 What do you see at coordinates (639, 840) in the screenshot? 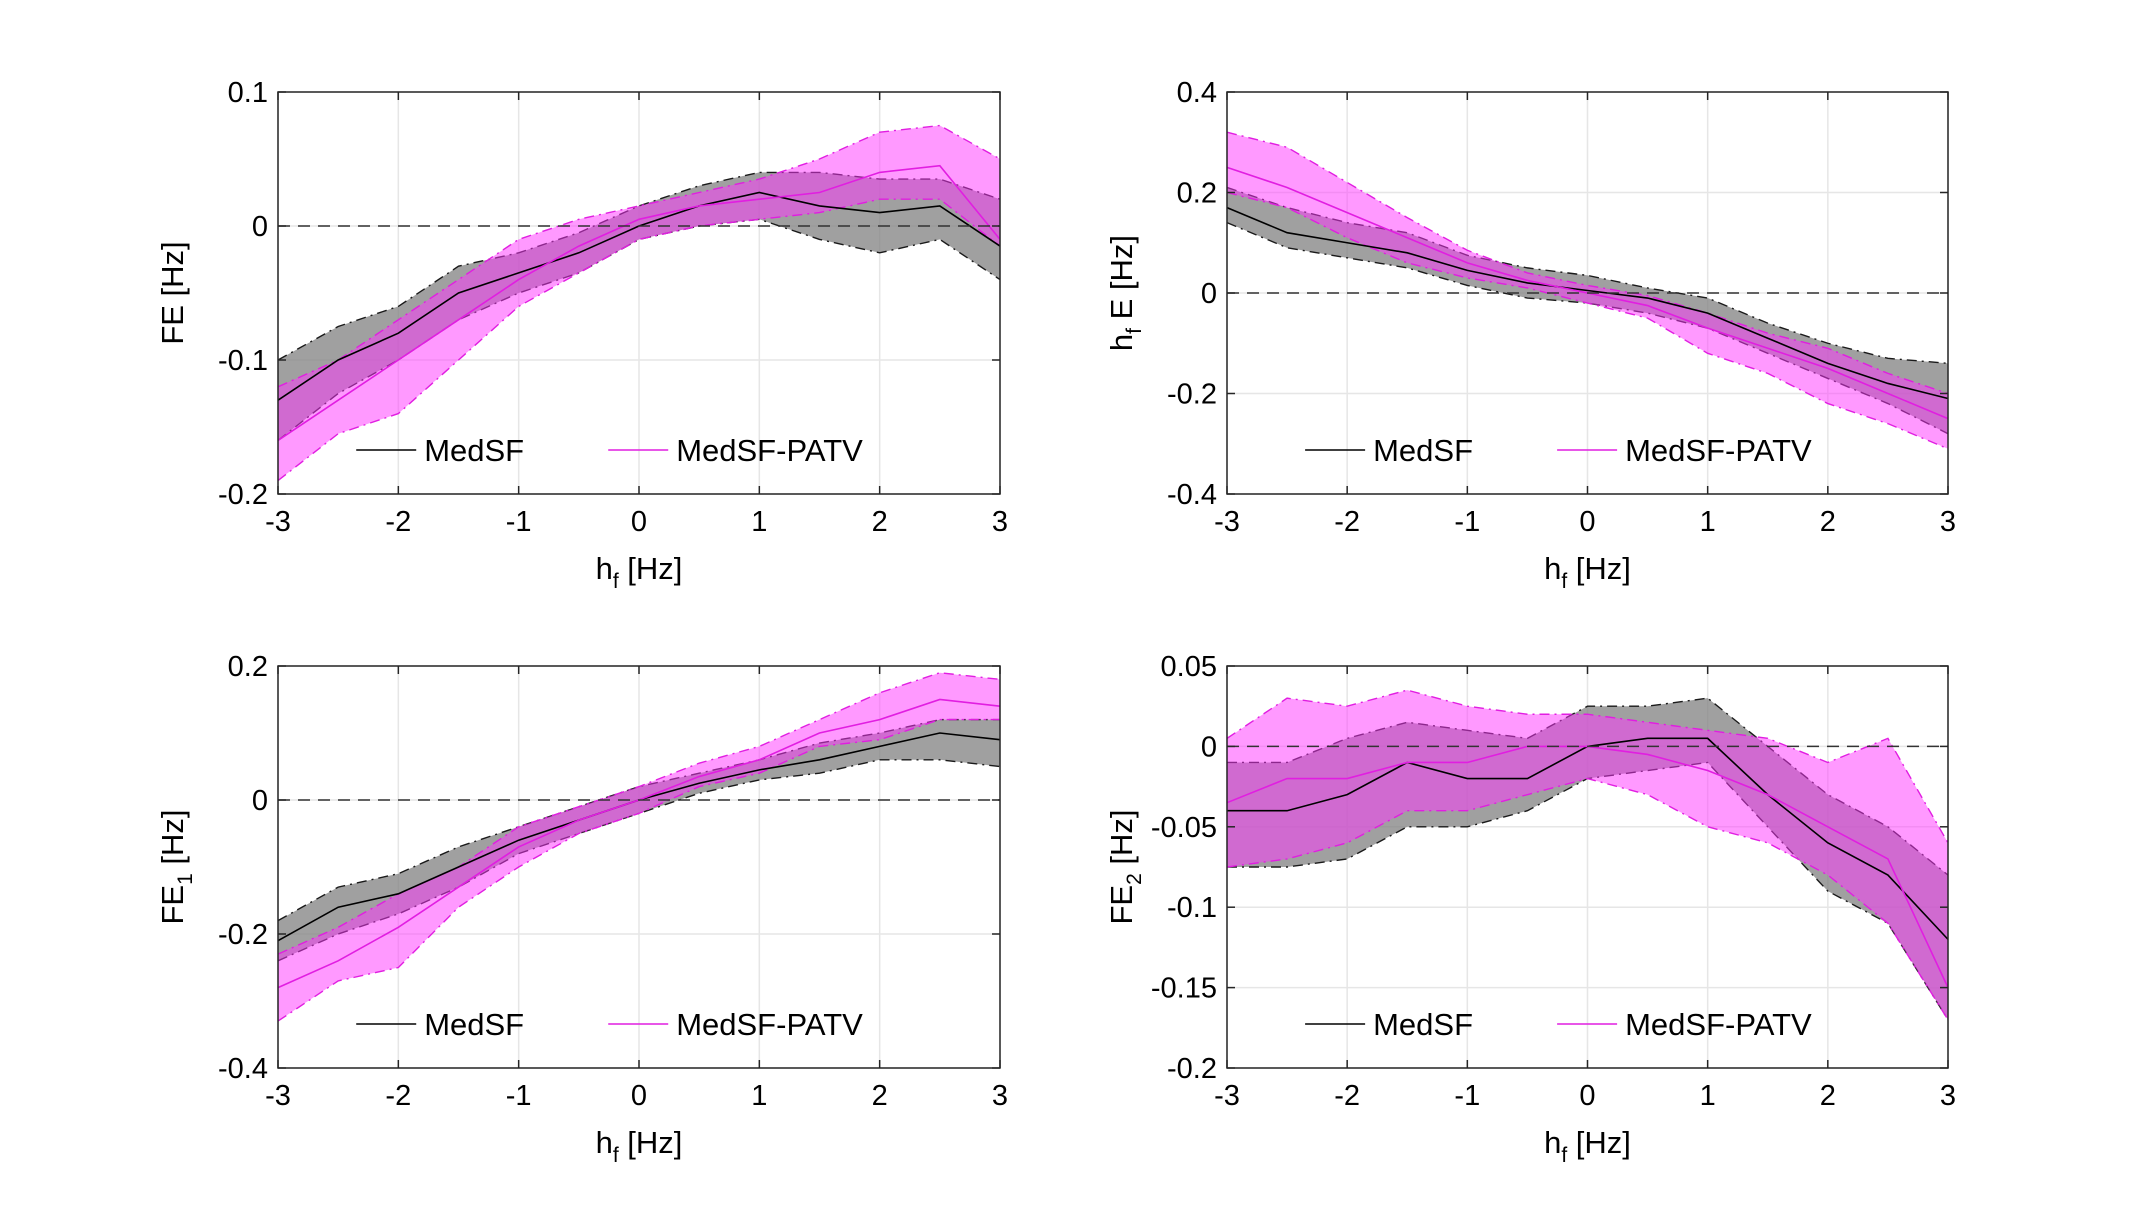
I see `medsf-band` at bounding box center [639, 840].